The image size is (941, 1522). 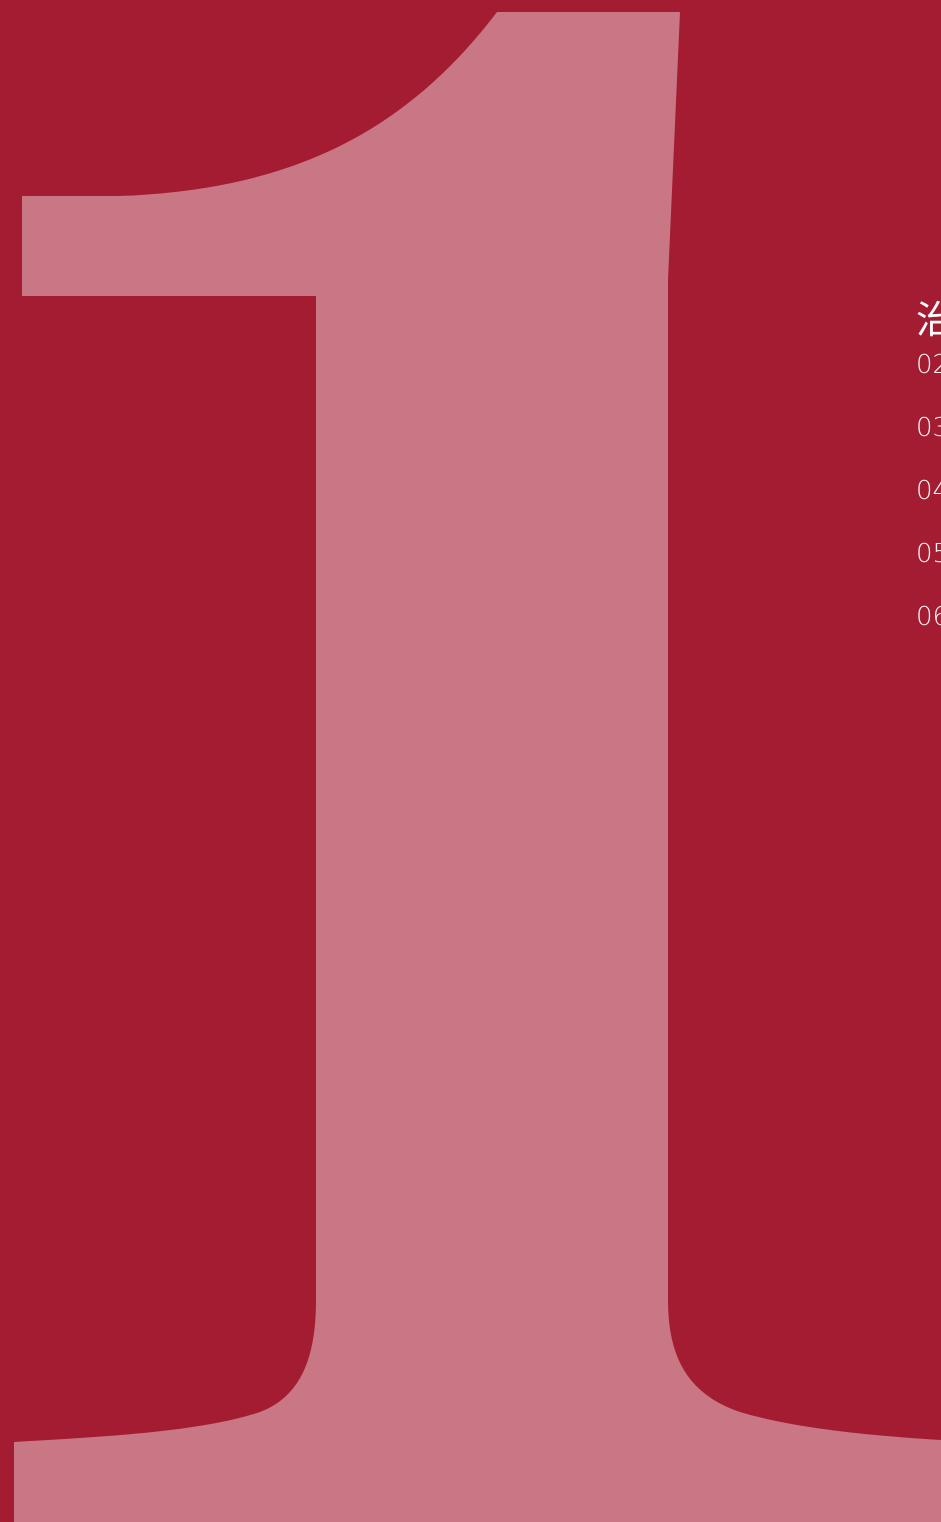 I want to click on toc-list: 02 03 04 05 06, so click(x=928, y=491).